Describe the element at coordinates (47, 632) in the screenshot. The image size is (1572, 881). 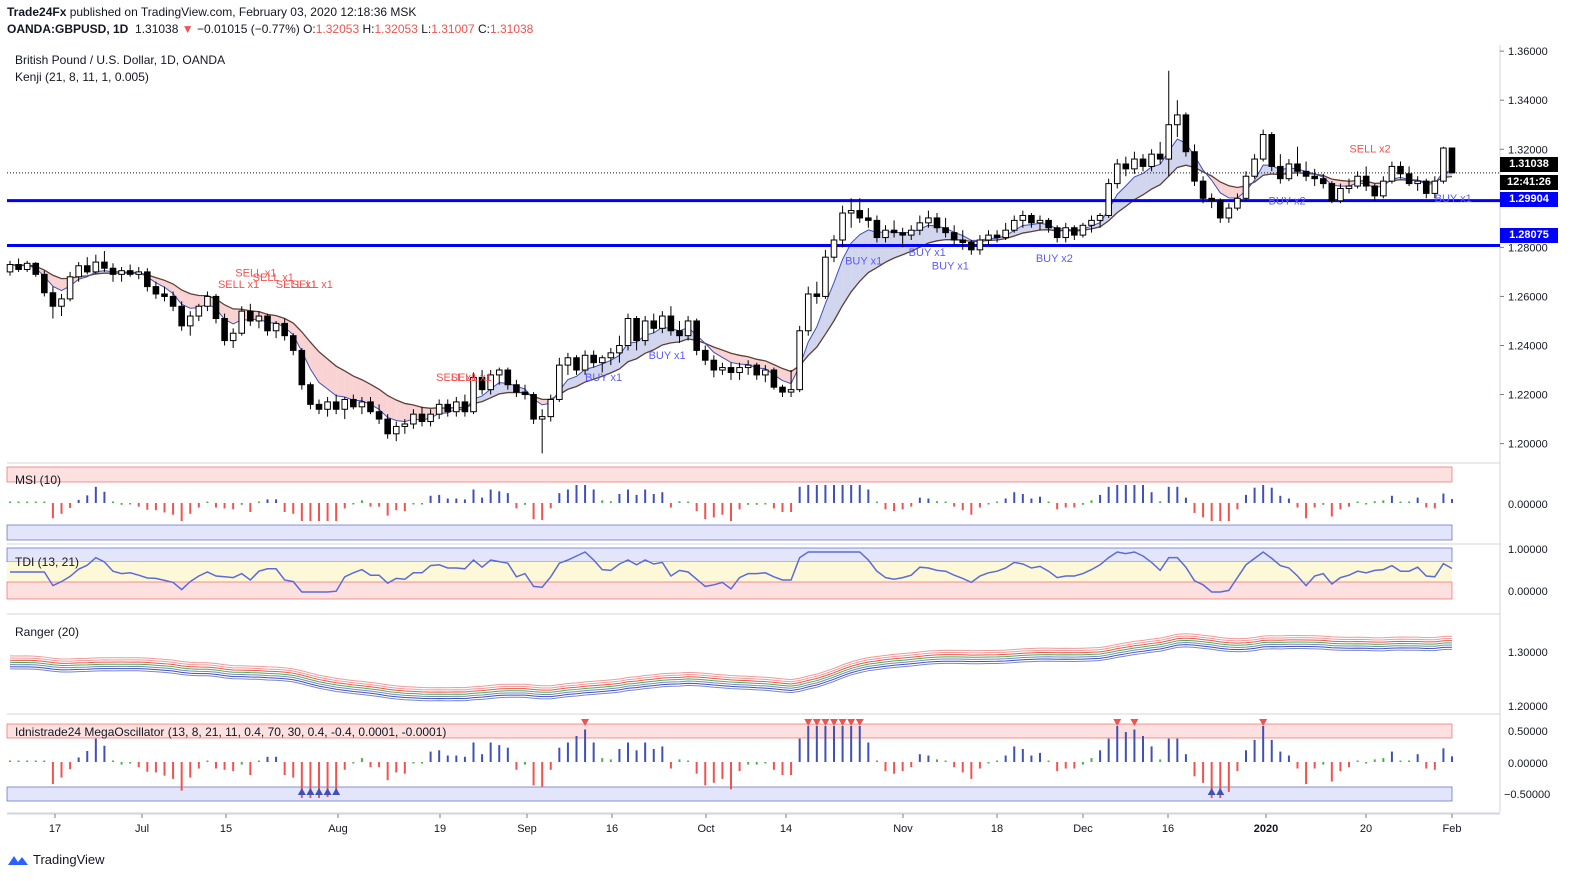
I see `ranger-pane-label: Ranger (20)` at that location.